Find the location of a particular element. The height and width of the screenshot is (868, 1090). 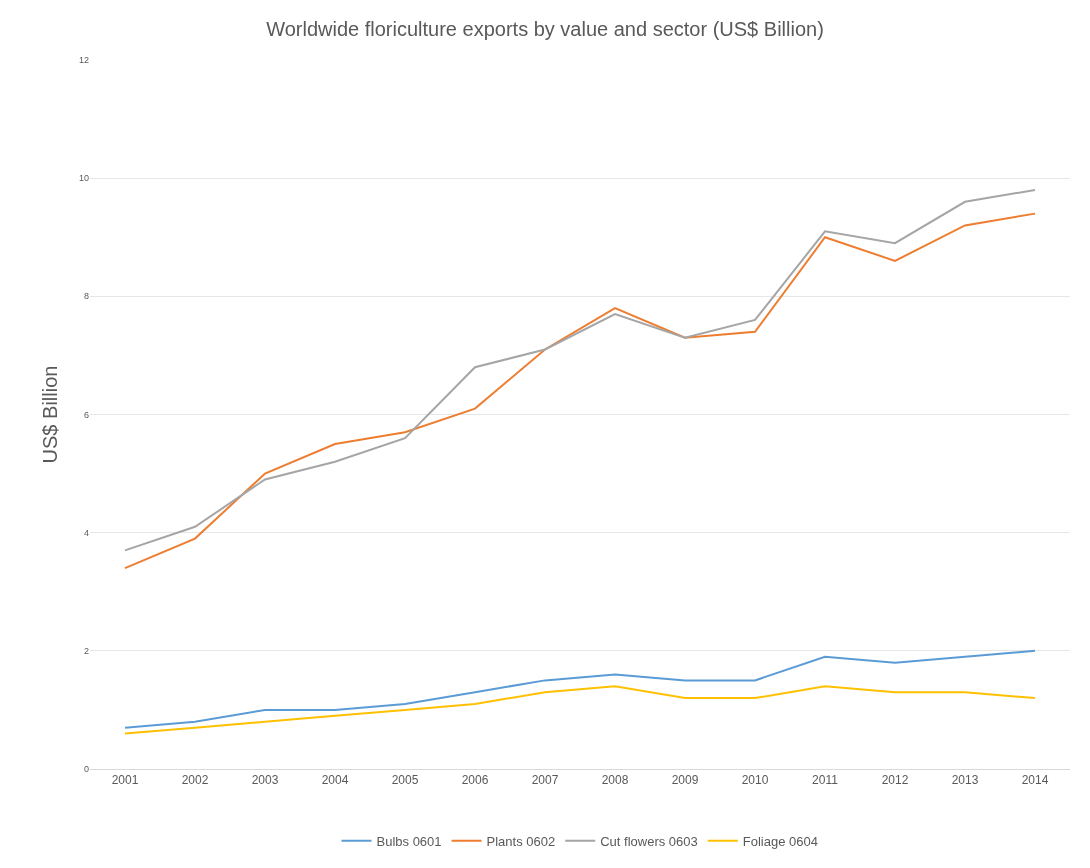

x-tick-label: 2009 is located at coordinates (685, 780).